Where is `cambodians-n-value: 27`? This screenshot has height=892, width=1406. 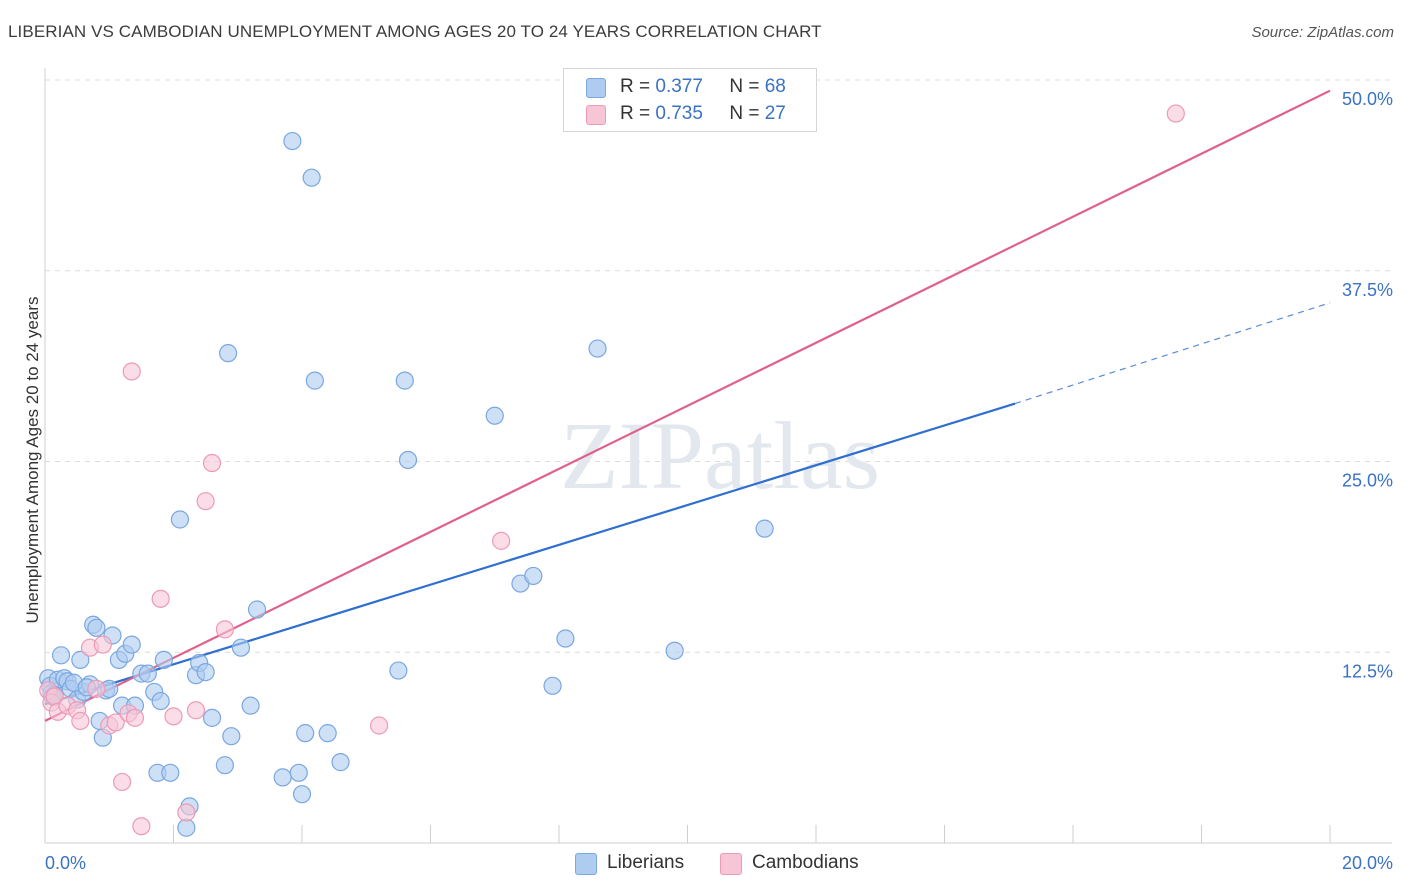 cambodians-n-value: 27 is located at coordinates (775, 113).